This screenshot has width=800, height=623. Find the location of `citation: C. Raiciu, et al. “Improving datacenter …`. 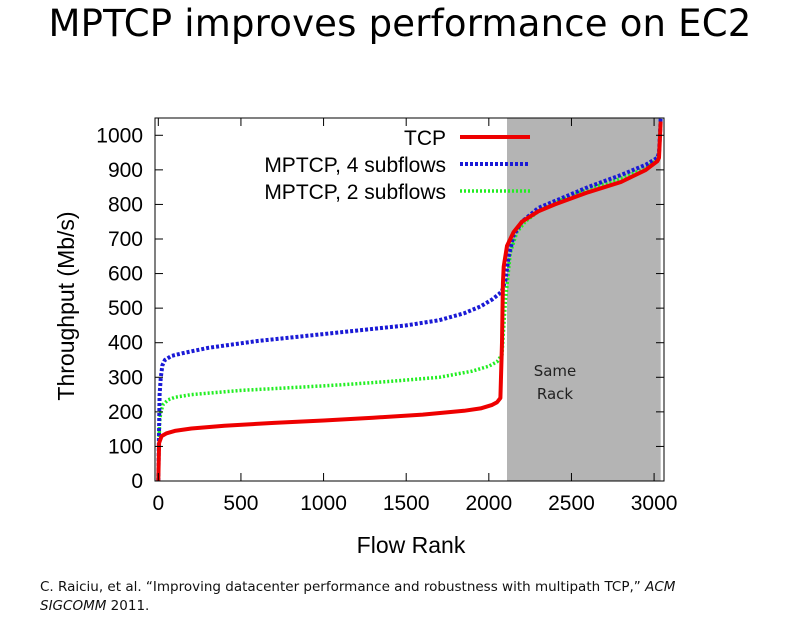

citation: C. Raiciu, et al. “Improving datacenter … is located at coordinates (410, 597).